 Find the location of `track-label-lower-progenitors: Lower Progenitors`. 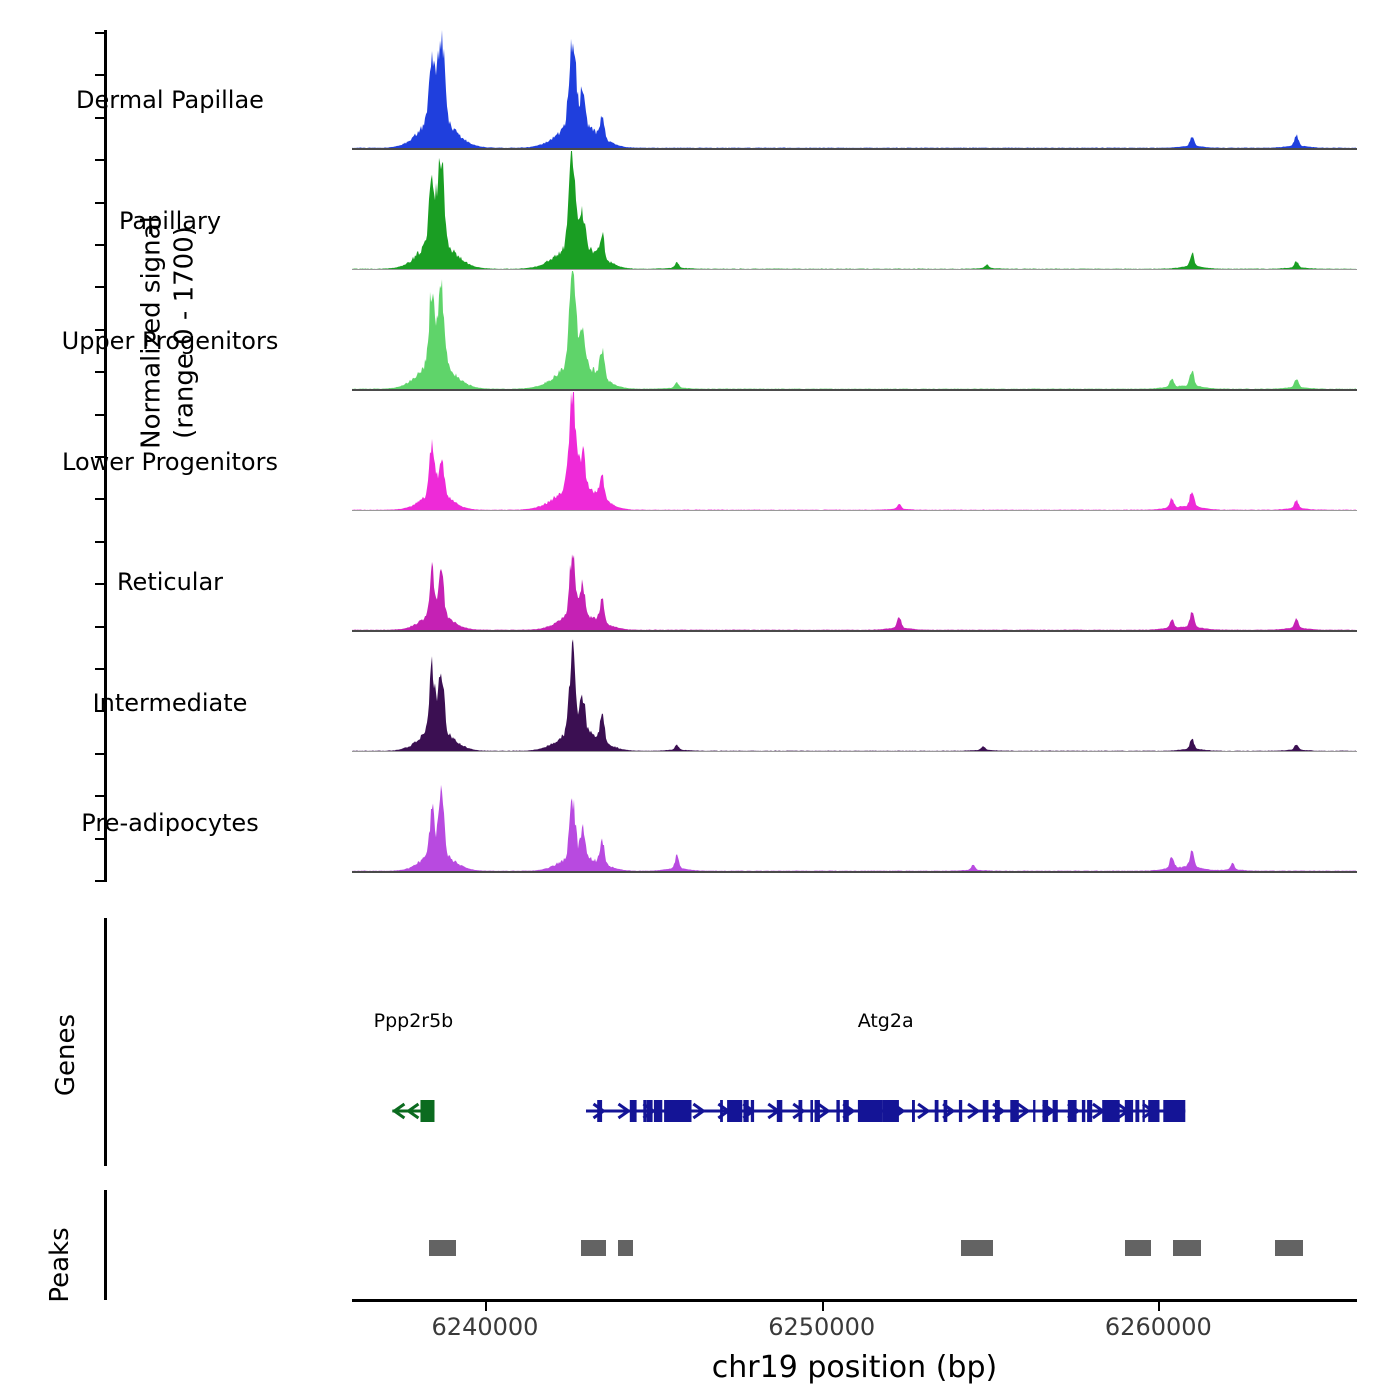

track-label-lower-progenitors: Lower Progenitors is located at coordinates (170, 461).